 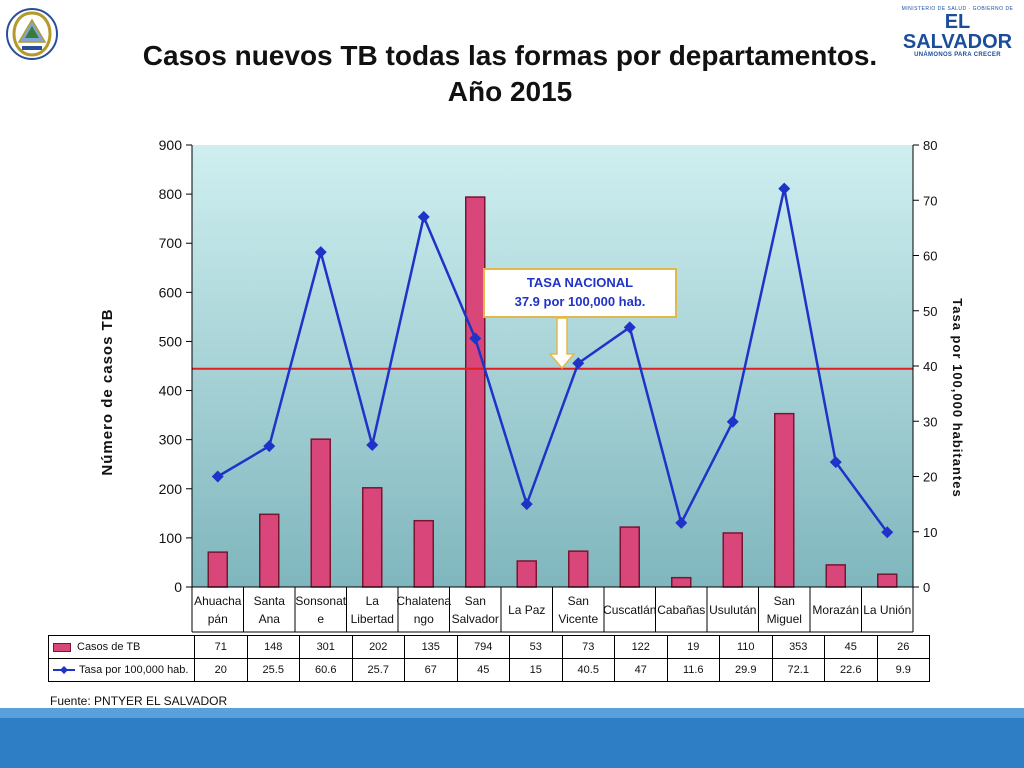 I want to click on footer-stripe, so click(x=512, y=713).